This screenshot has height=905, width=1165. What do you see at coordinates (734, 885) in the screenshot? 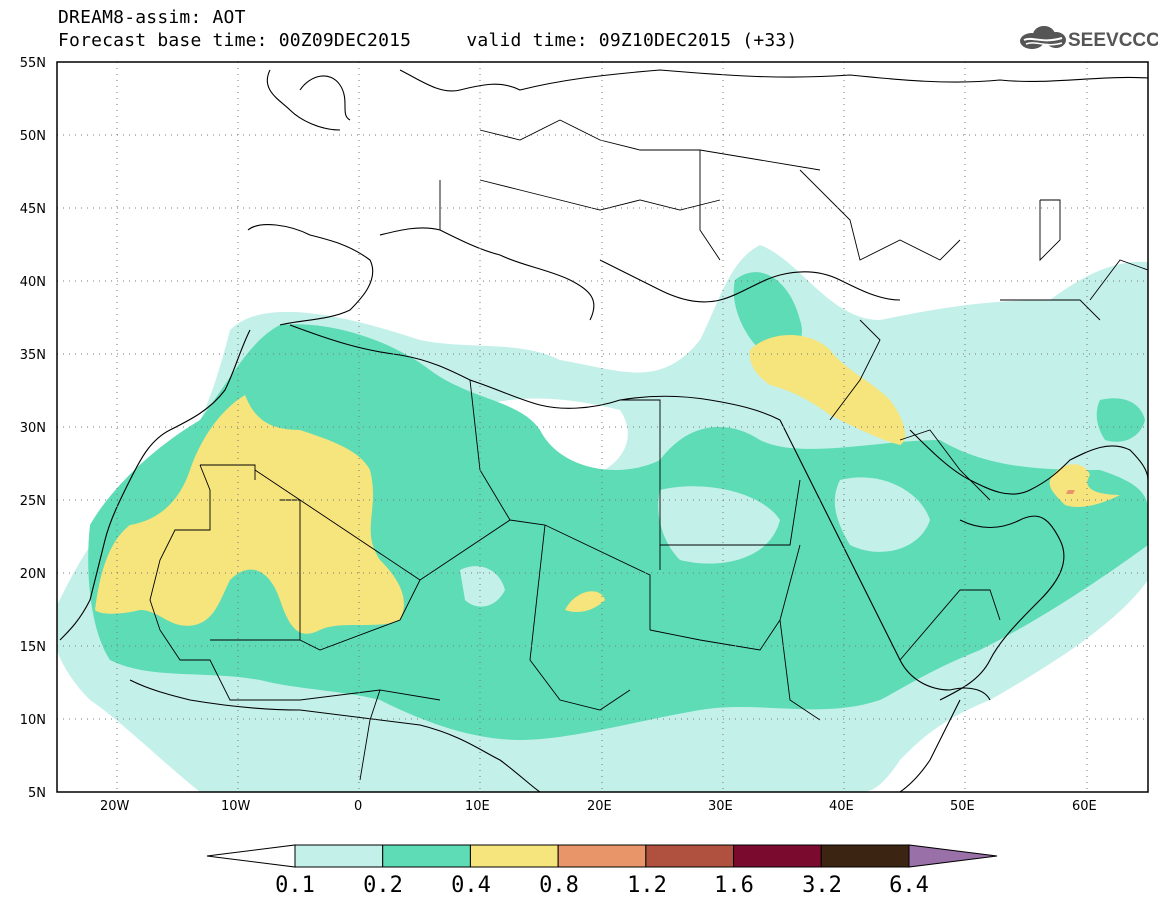
I see `colorbar-label: 1.6` at bounding box center [734, 885].